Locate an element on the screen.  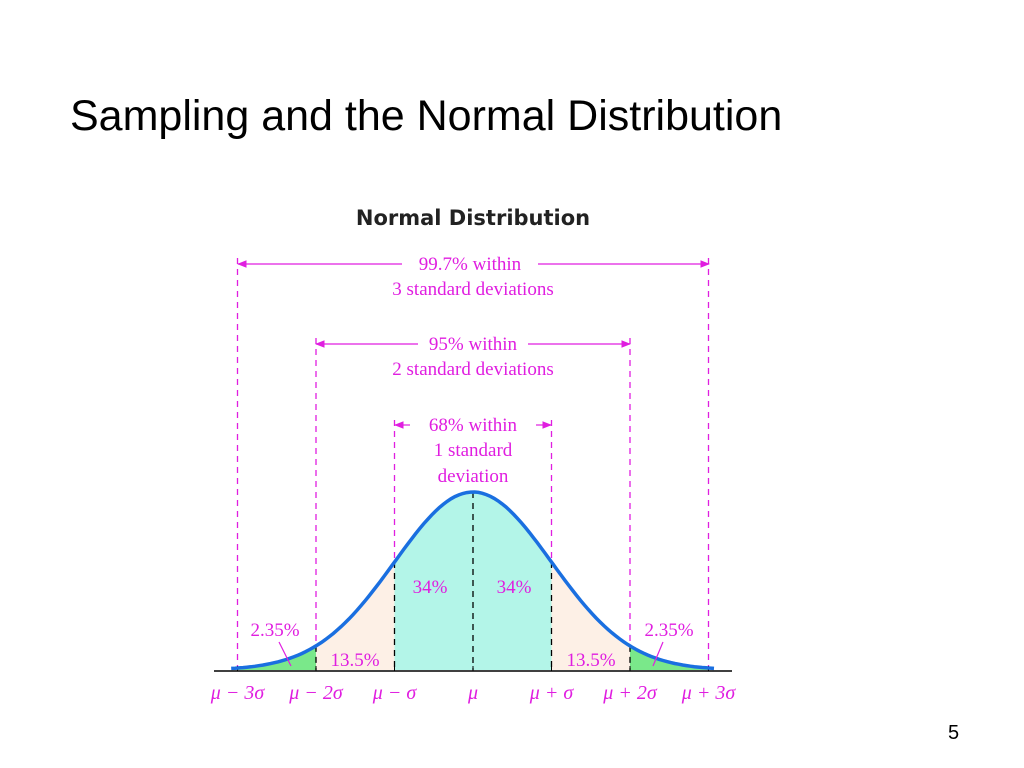
axis-label: μ + σ is located at coordinates (552, 693).